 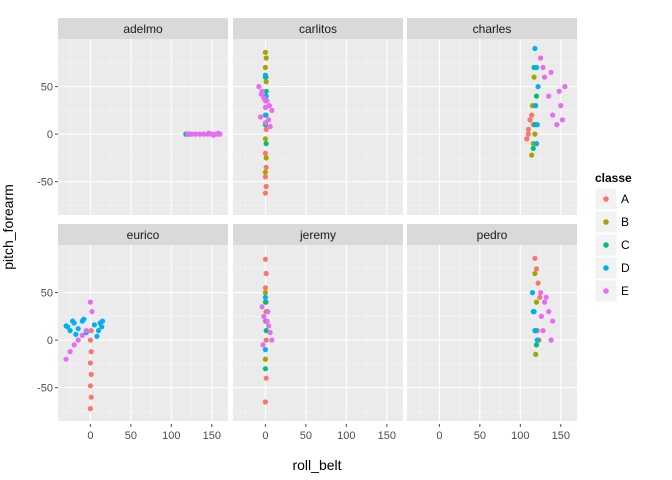 What do you see at coordinates (45, 183) in the screenshot?
I see `y-tick-label: -50` at bounding box center [45, 183].